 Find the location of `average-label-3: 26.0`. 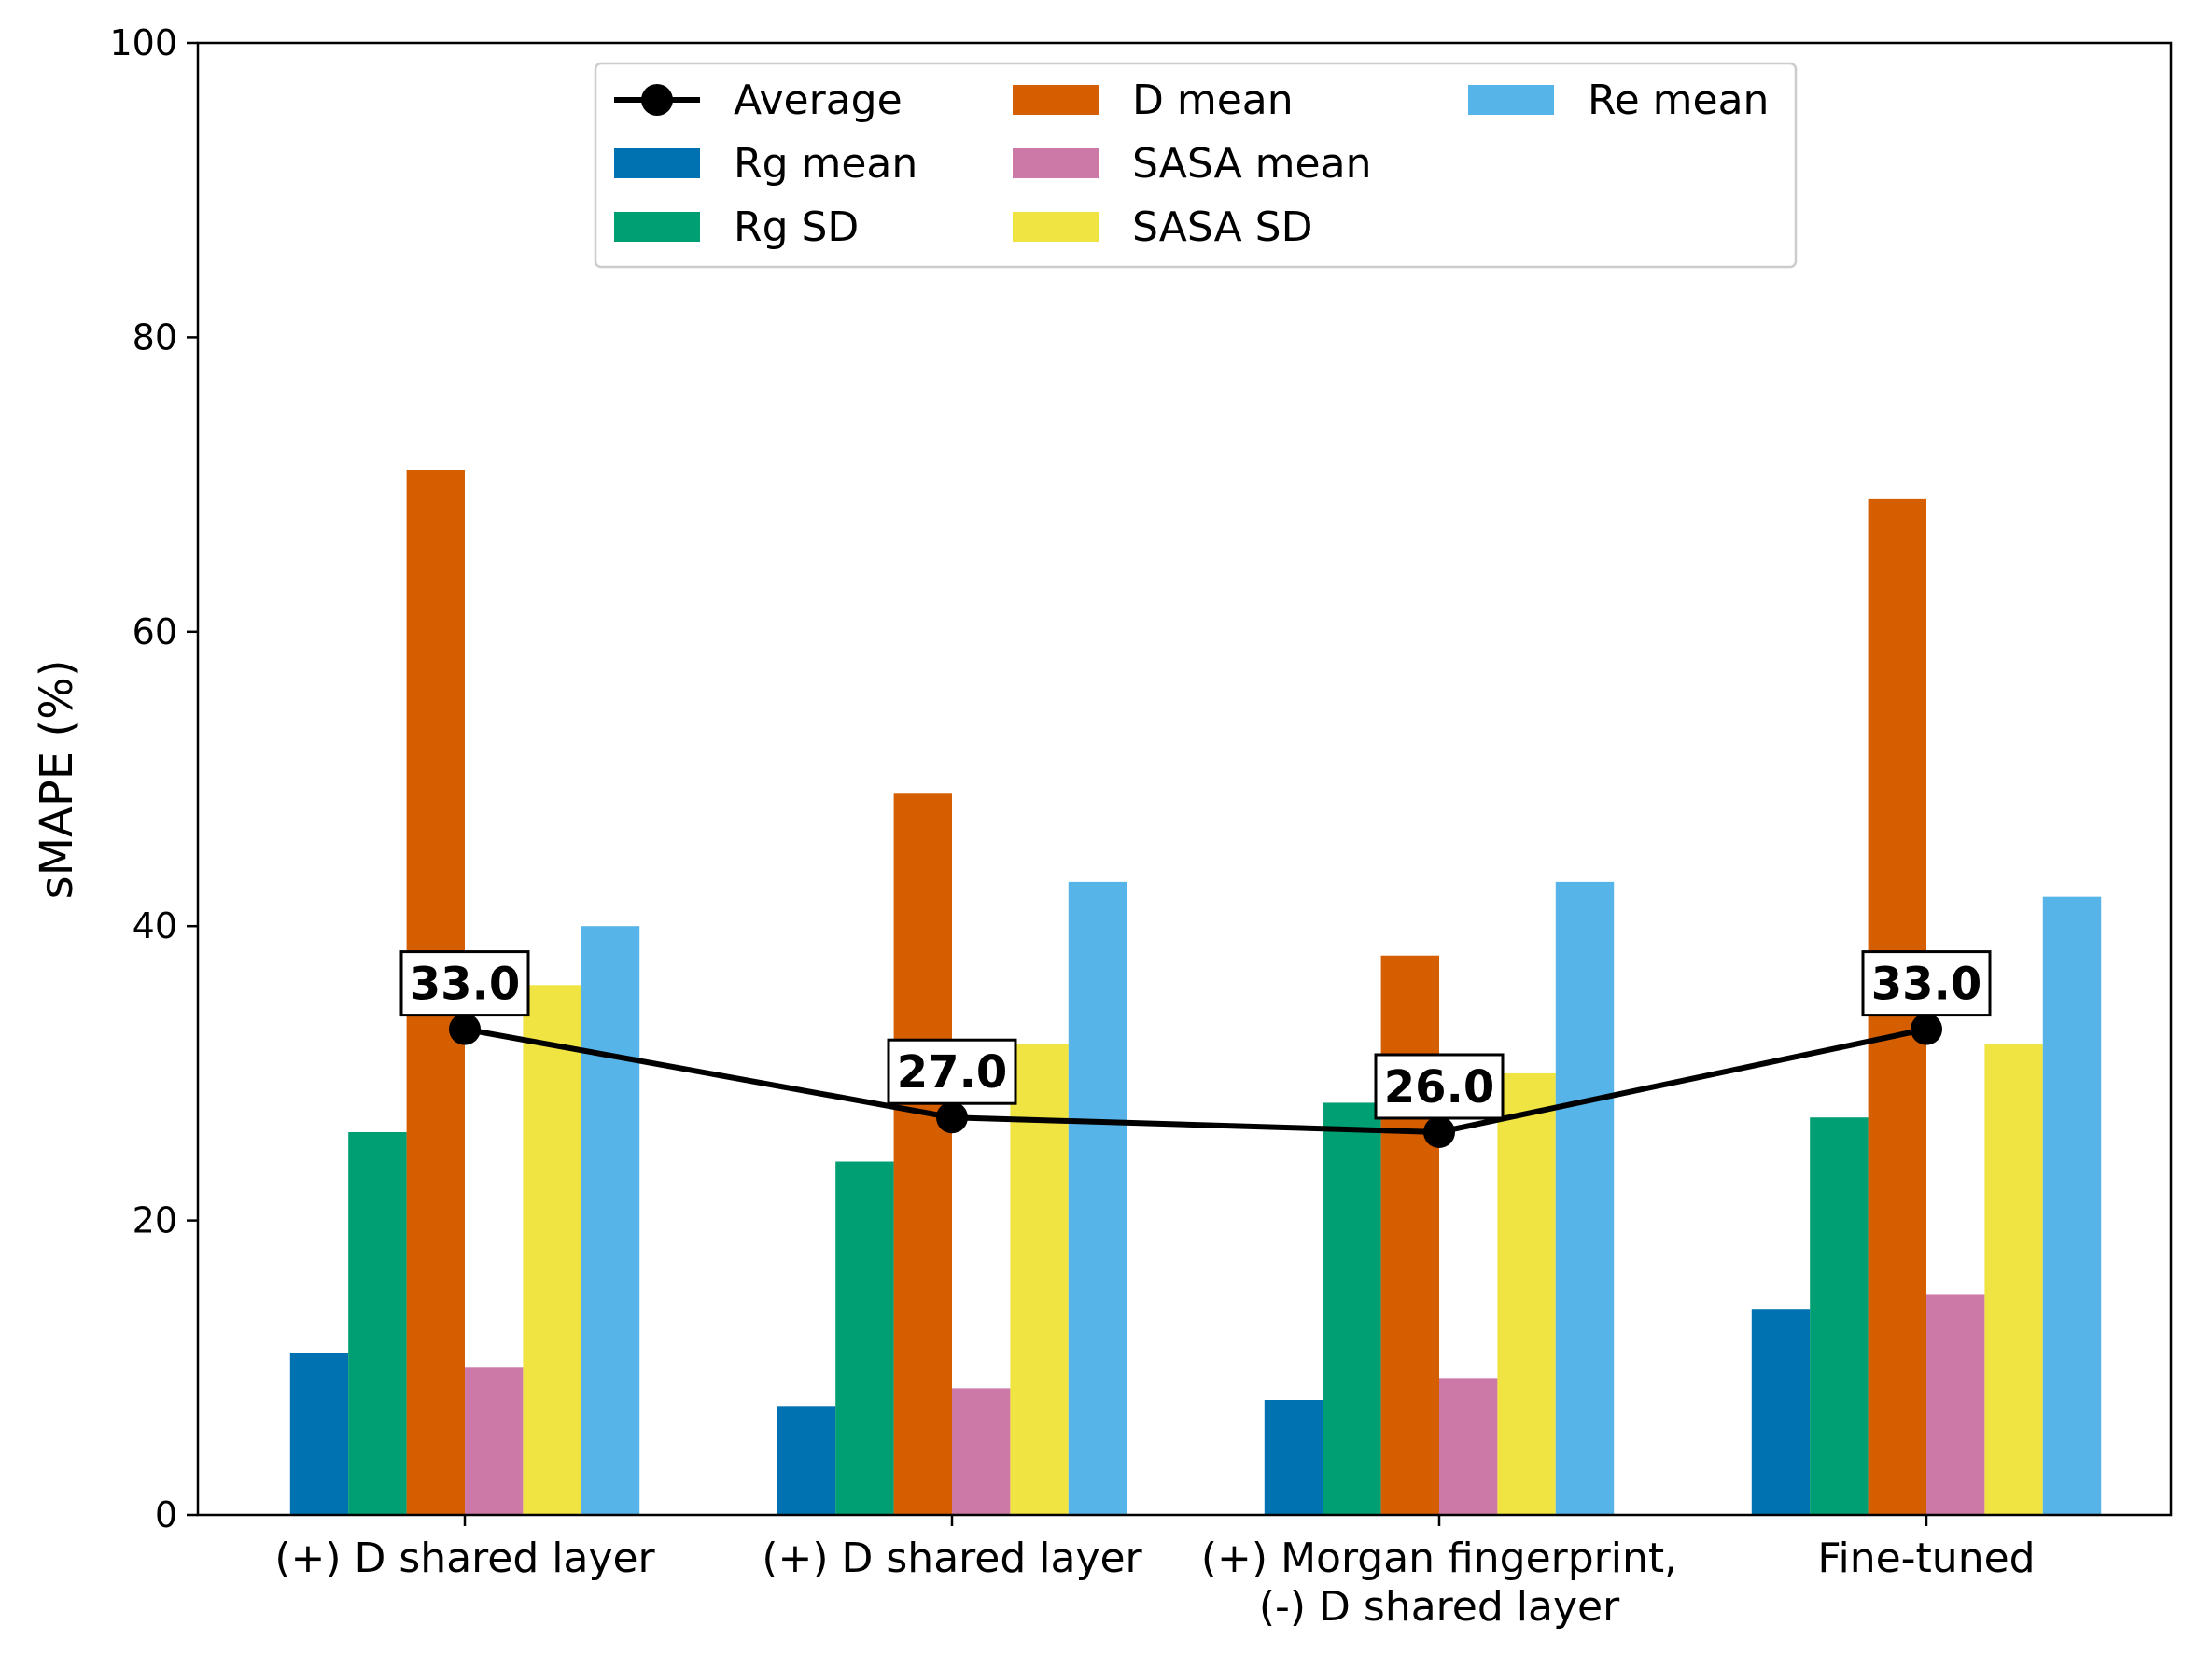

average-label-3: 26.0 is located at coordinates (1439, 1086).